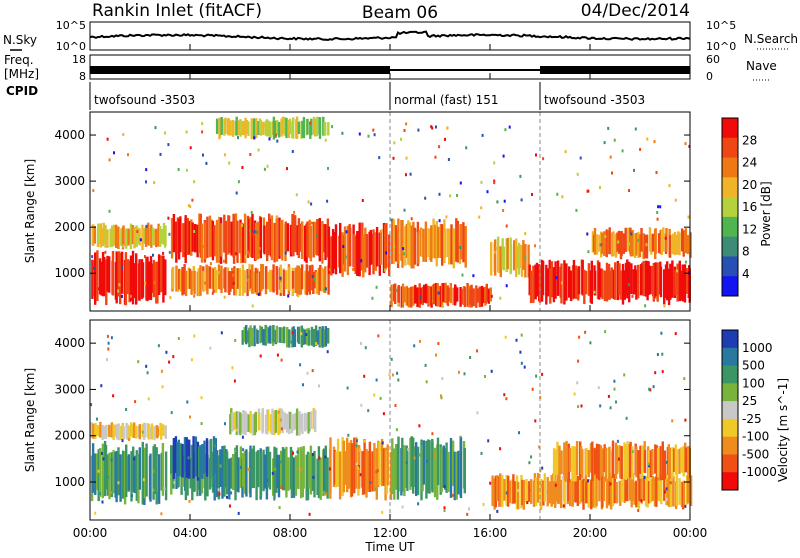 Image resolution: width=800 pixels, height=558 pixels. I want to click on ytick-label: 4000, so click(69, 135).